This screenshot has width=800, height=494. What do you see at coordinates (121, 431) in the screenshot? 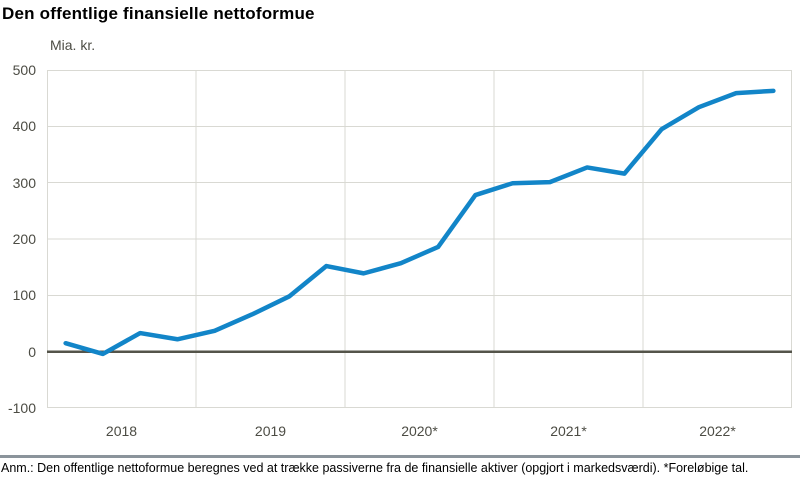
I see `x-tick-label-2018: 2018` at bounding box center [121, 431].